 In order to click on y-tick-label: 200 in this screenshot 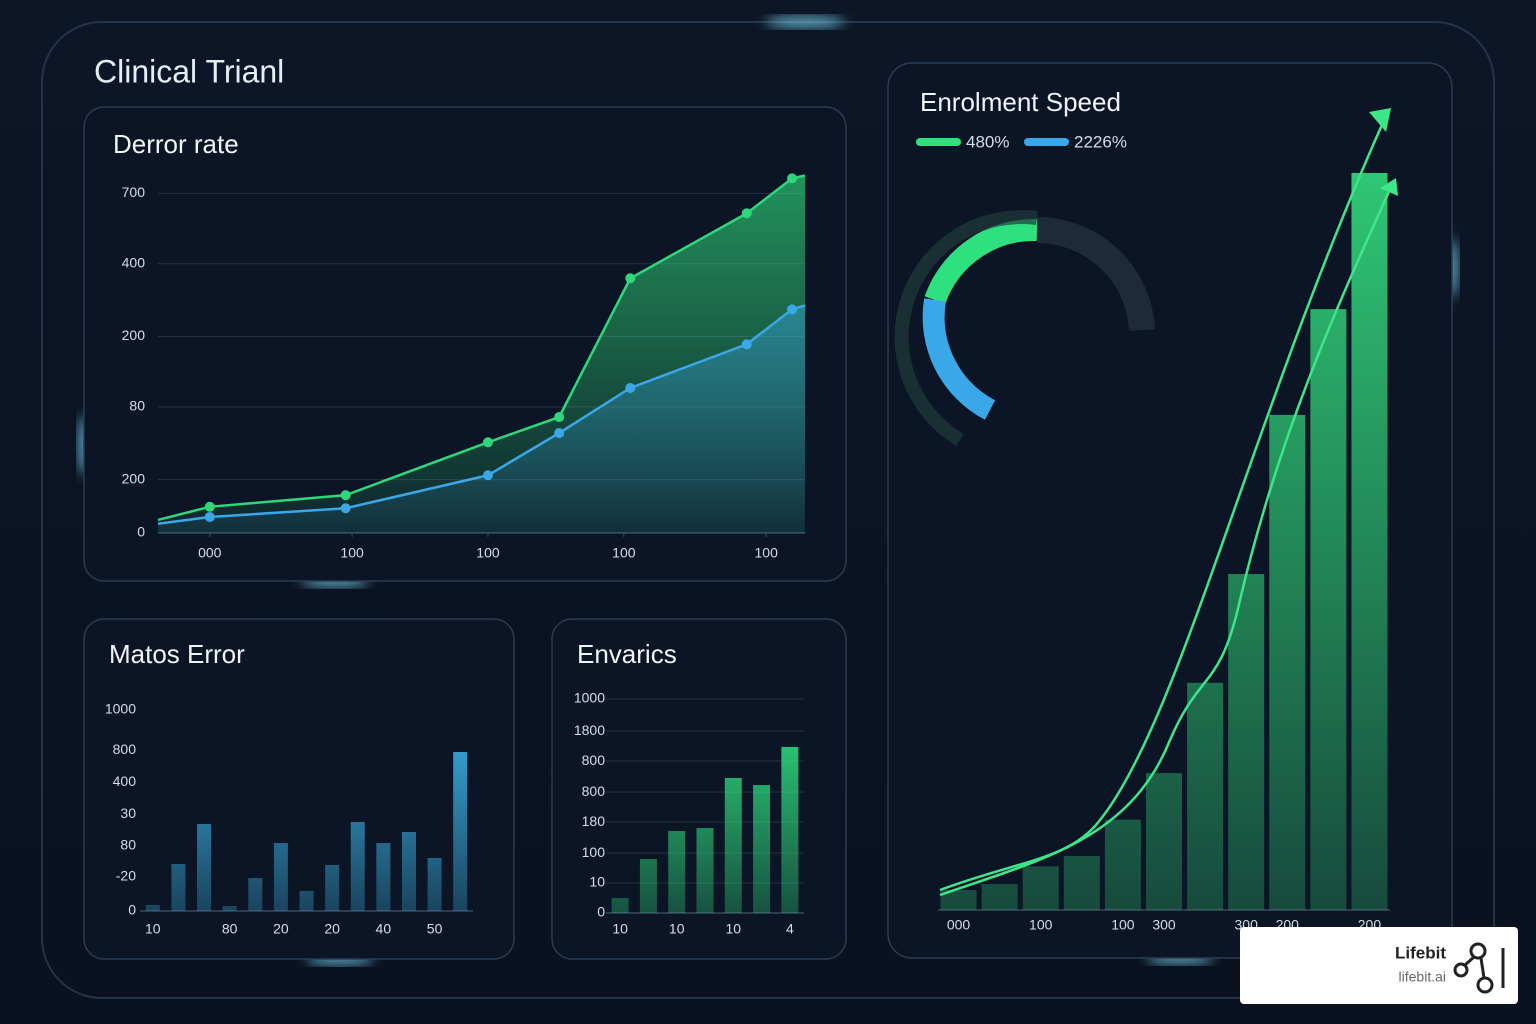, I will do `click(134, 335)`.